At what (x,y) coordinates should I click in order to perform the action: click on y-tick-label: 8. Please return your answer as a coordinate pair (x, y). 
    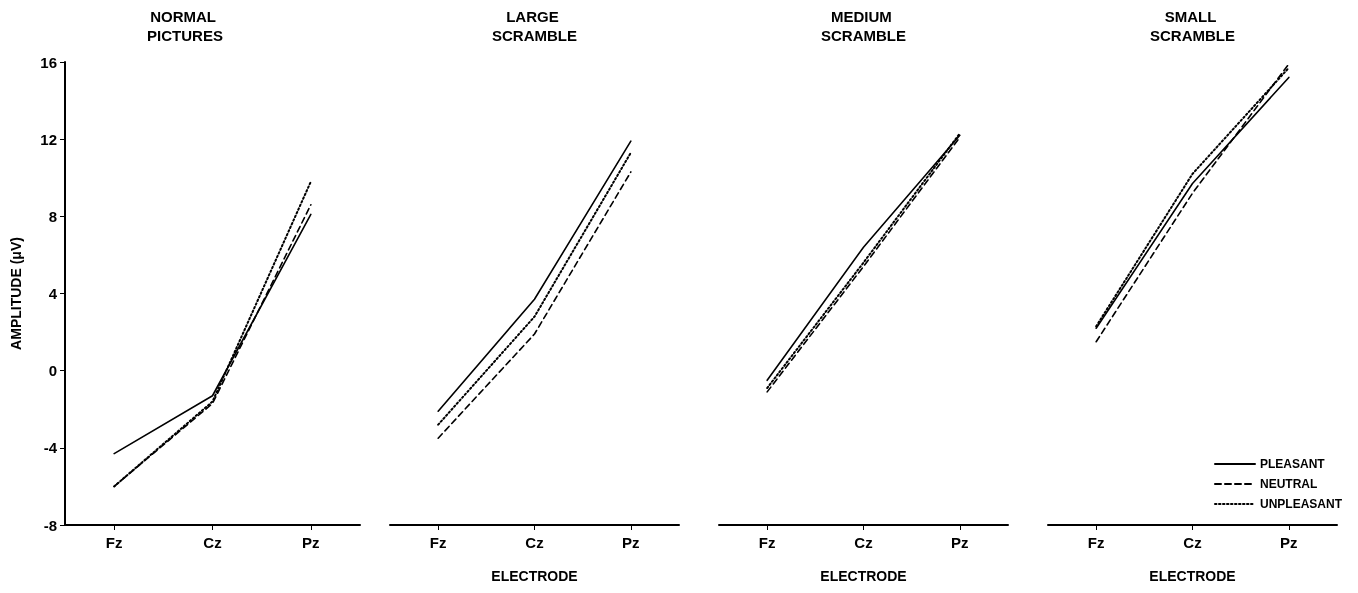
    Looking at the image, I should click on (52, 216).